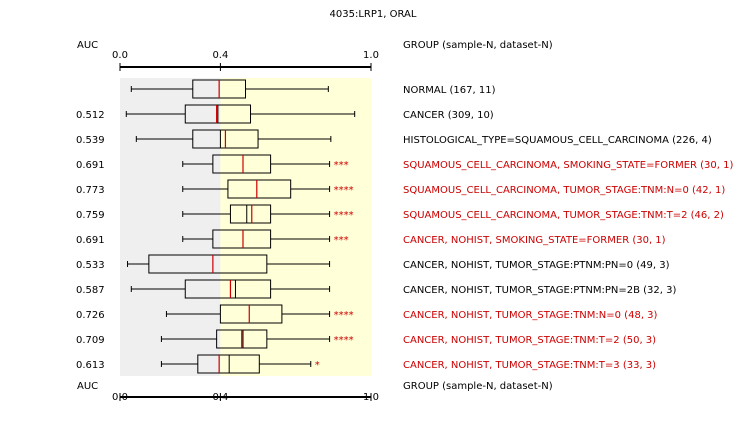 The image size is (747, 434). I want to click on significance-stars-6: ***, so click(341, 240).